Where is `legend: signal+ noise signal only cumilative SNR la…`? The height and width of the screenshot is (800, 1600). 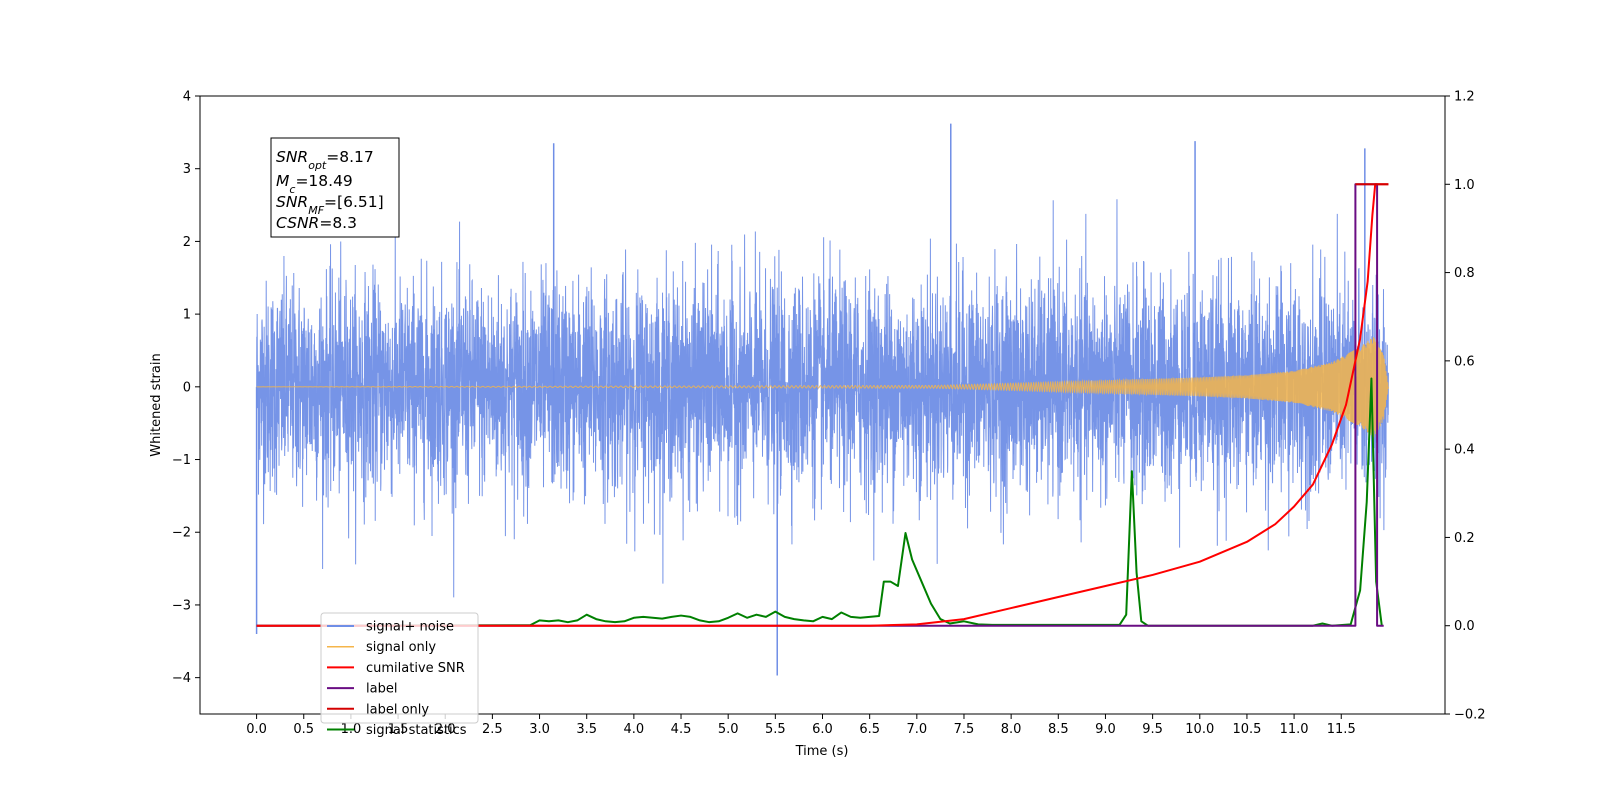
legend: signal+ noise signal only cumilative SNR la… is located at coordinates (399, 675).